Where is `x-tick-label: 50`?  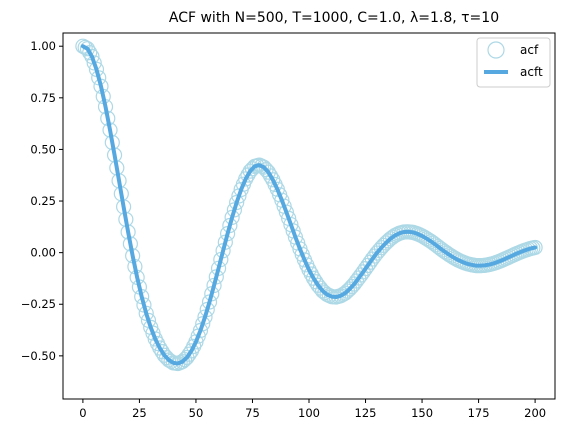 x-tick-label: 50 is located at coordinates (196, 413).